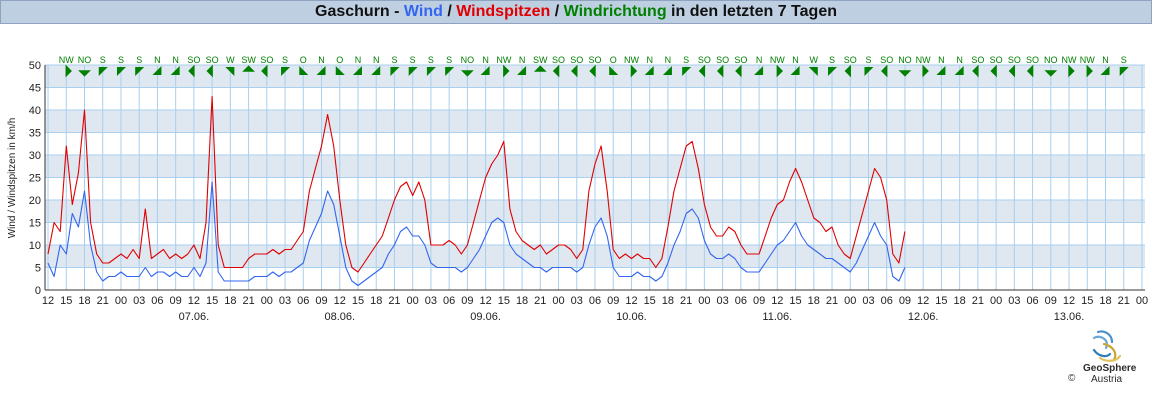  What do you see at coordinates (35, 201) in the screenshot?
I see `y-tick-label: 20` at bounding box center [35, 201].